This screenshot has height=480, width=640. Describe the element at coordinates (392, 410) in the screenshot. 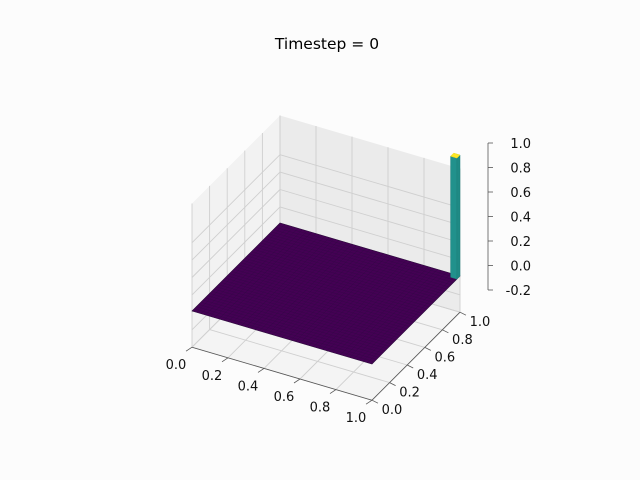

I see `y-tick-label: 0.0` at that location.